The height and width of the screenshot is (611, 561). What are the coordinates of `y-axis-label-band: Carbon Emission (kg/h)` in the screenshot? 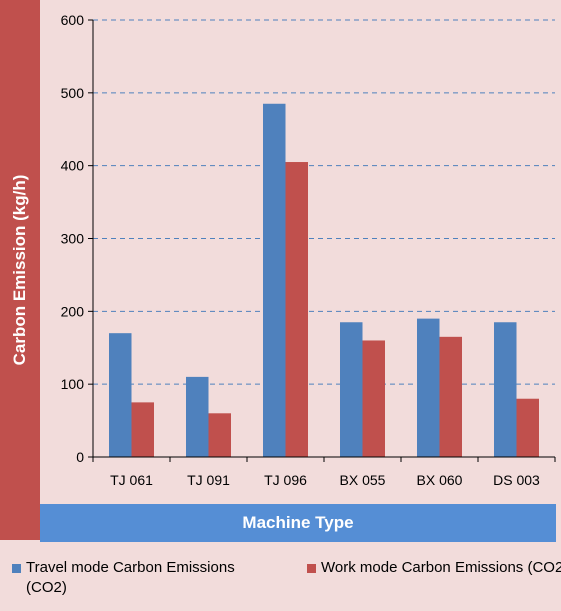 It's located at (20, 270).